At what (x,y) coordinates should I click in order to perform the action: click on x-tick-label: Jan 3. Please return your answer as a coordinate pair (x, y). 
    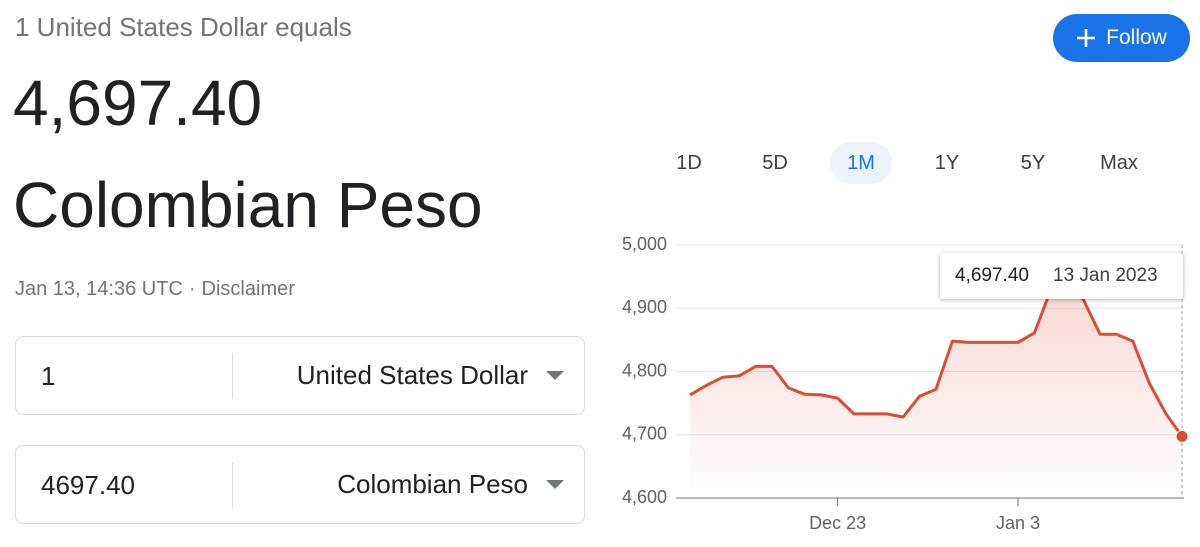
    Looking at the image, I should click on (1018, 523).